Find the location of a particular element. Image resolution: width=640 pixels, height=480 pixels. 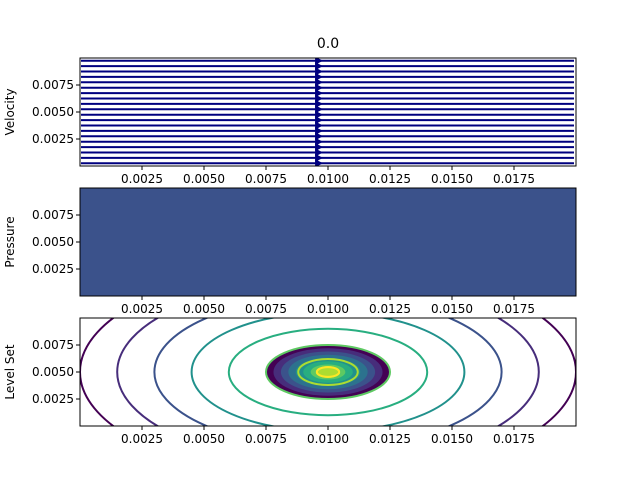

pressure-ylabel: Pressure is located at coordinates (10, 241).